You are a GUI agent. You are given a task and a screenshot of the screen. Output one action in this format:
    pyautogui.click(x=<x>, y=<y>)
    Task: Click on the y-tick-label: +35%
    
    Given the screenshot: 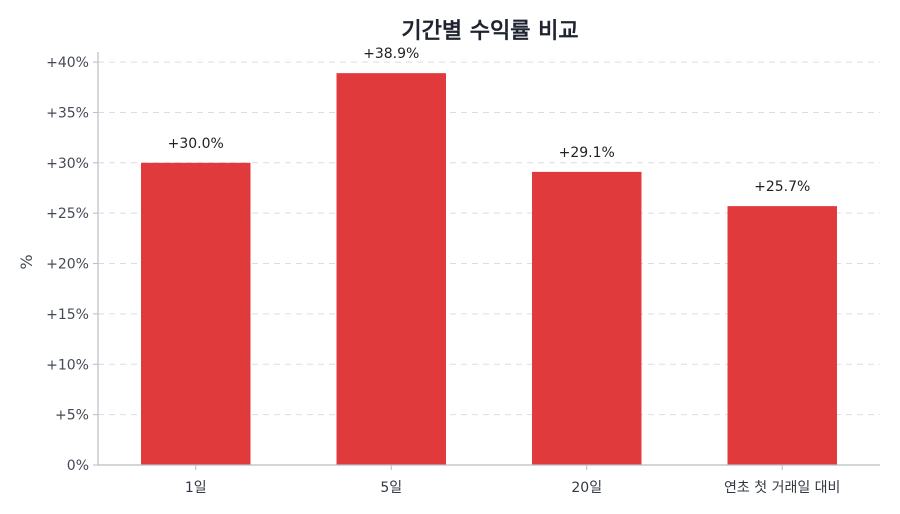 What is the action you would take?
    pyautogui.click(x=67, y=113)
    